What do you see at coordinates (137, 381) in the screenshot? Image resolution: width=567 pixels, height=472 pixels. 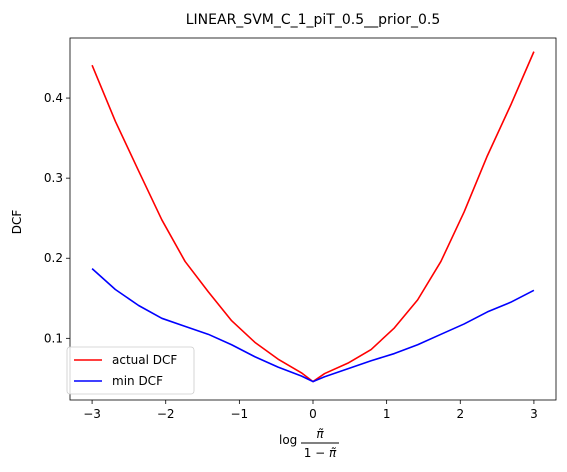 I see `legend-label-min-dcf: min DCF` at bounding box center [137, 381].